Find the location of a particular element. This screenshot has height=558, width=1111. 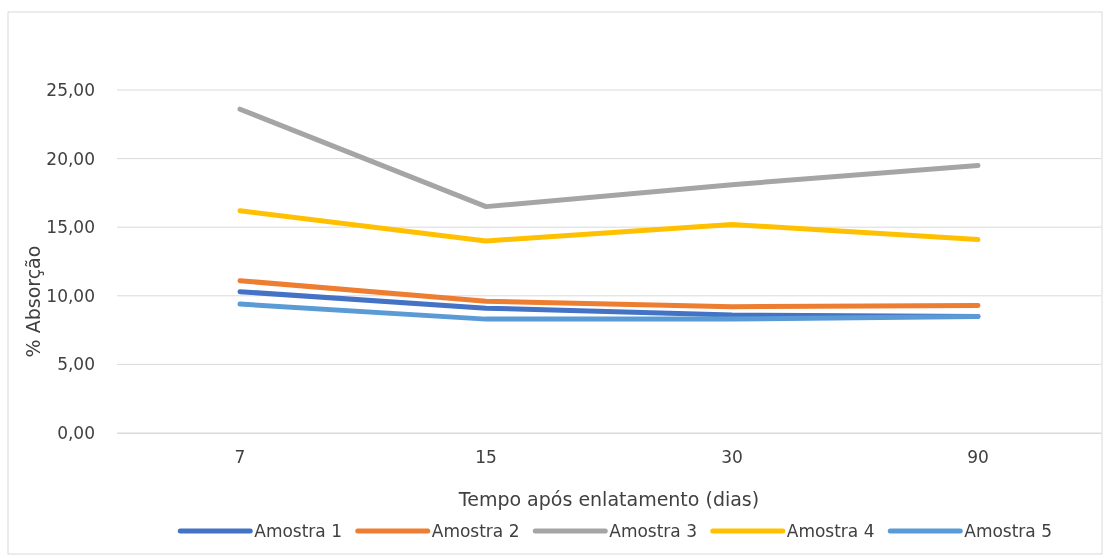

x-tick-label: 7 is located at coordinates (240, 457).